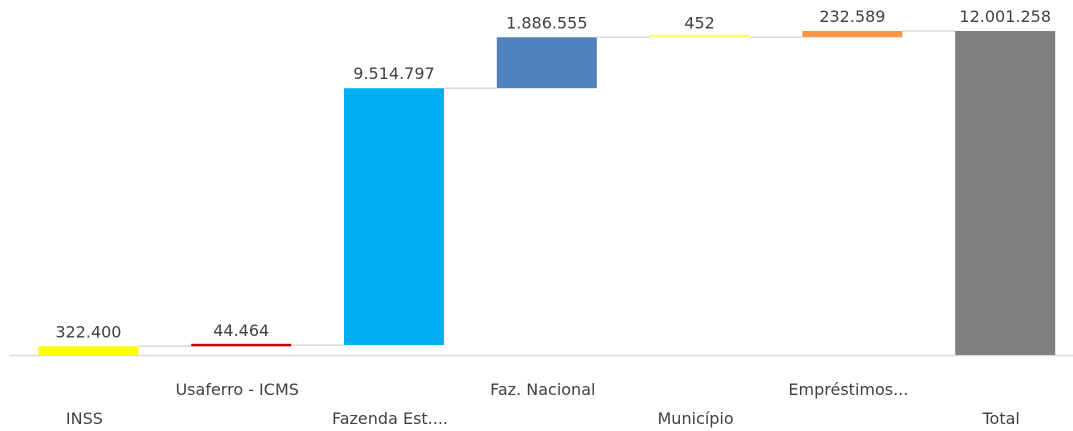 Image resolution: width=1073 pixels, height=431 pixels. Describe the element at coordinates (236, 389) in the screenshot. I see `x-tick-label: Usaferro - ICMS` at that location.